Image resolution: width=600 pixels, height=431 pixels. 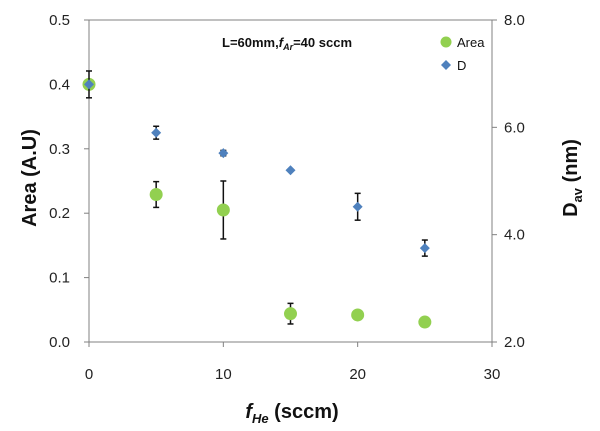 What do you see at coordinates (514, 127) in the screenshot?
I see `y-right-tick-label: 6.0` at bounding box center [514, 127].